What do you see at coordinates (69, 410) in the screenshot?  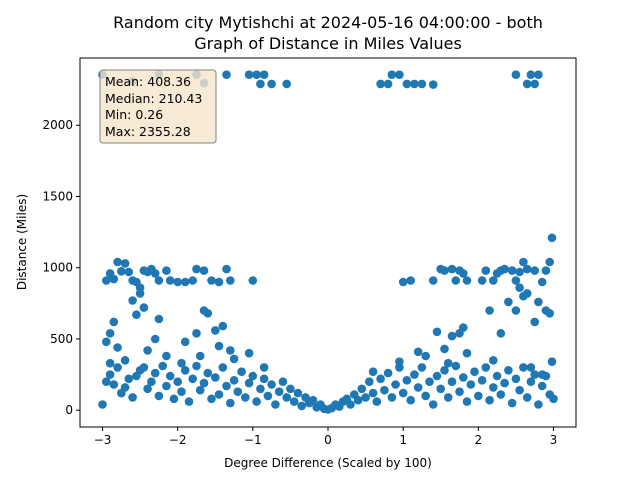 I see `y-tick-label: 0` at bounding box center [69, 410].